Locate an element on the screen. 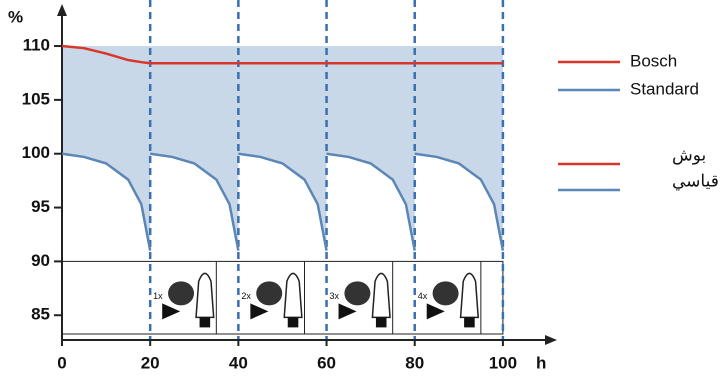 The width and height of the screenshot is (723, 377). legend-label-ar: بوش is located at coordinates (689, 155).